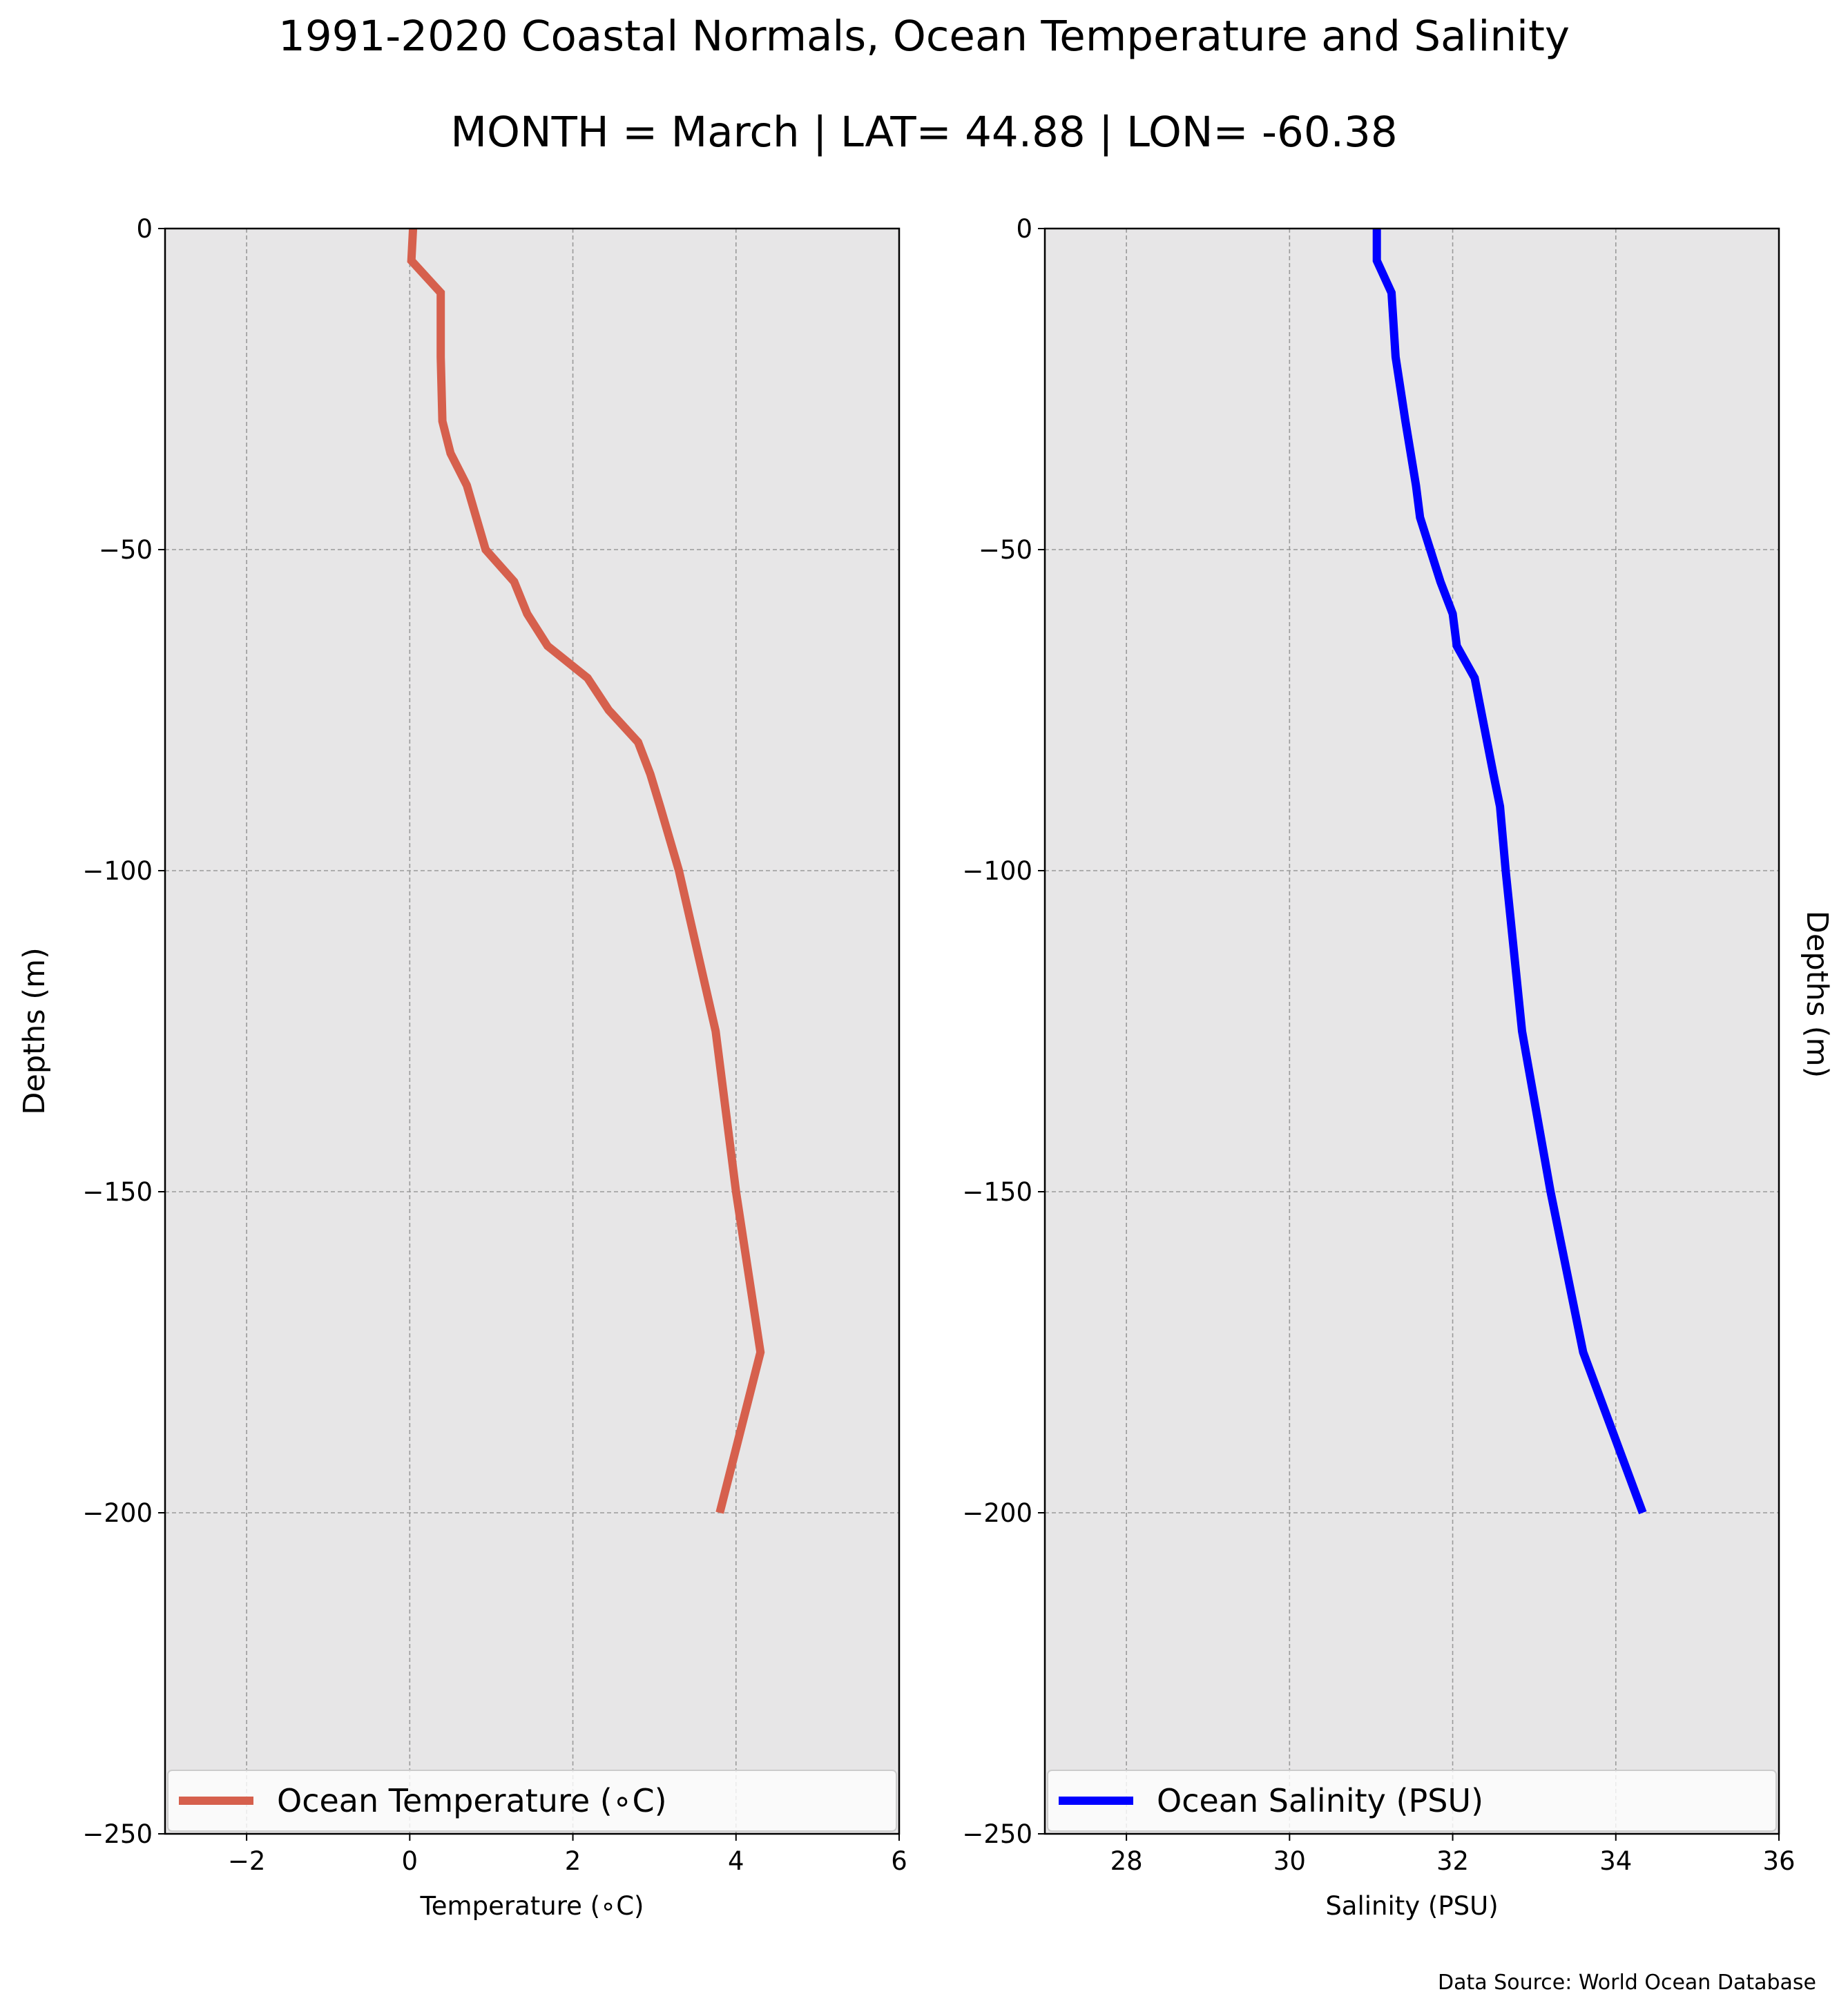  I want to click on legend: Ocean Temperature (∘C), so click(532, 1801).